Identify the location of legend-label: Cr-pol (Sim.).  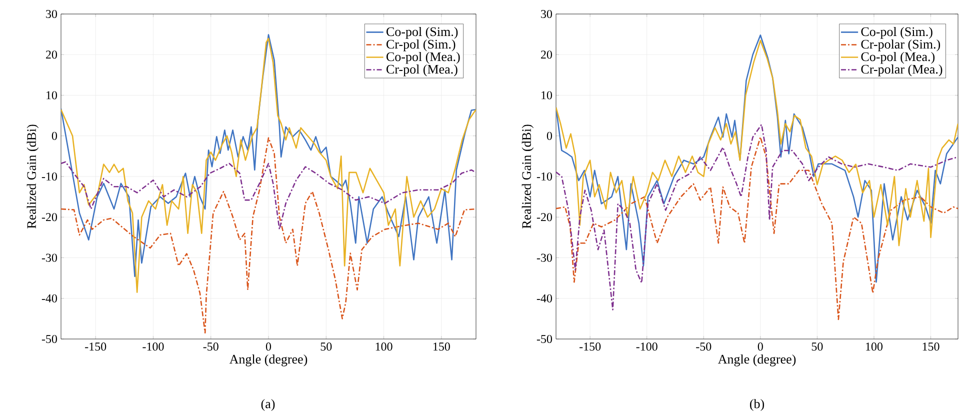
(421, 45).